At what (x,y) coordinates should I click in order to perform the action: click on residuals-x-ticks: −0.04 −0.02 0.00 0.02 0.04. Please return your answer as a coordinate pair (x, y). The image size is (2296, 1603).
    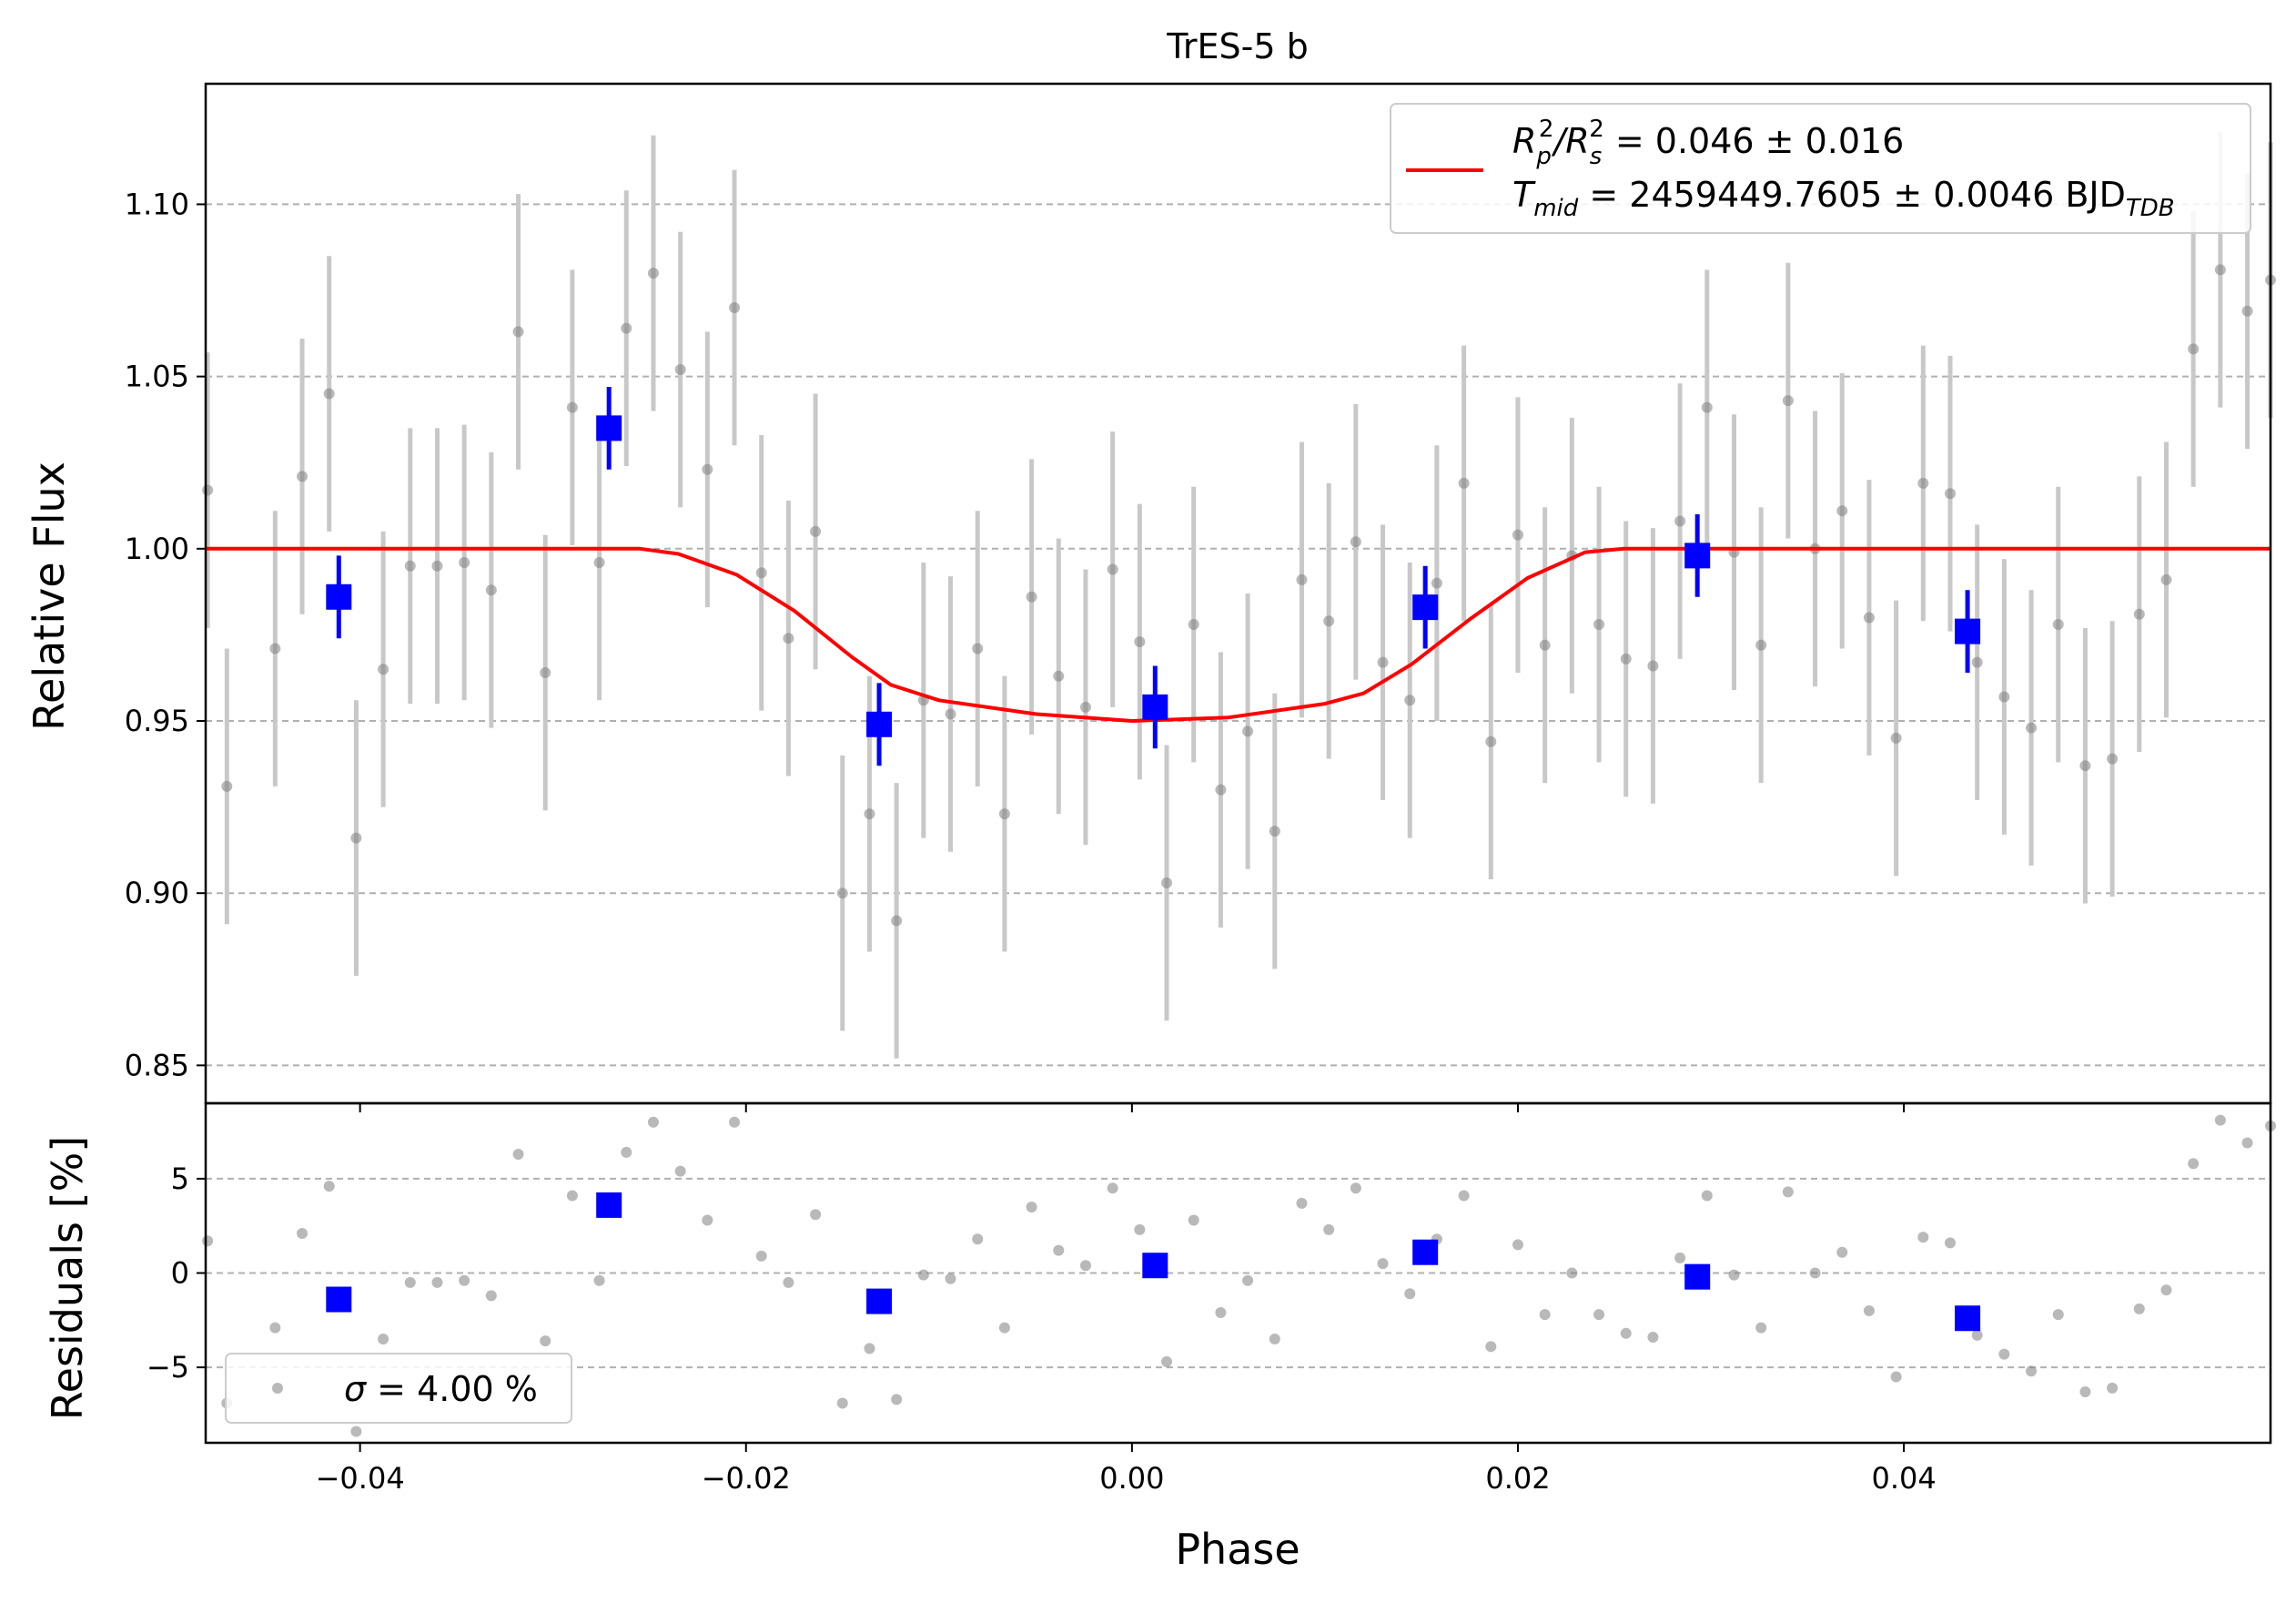
    Looking at the image, I should click on (1127, 1469).